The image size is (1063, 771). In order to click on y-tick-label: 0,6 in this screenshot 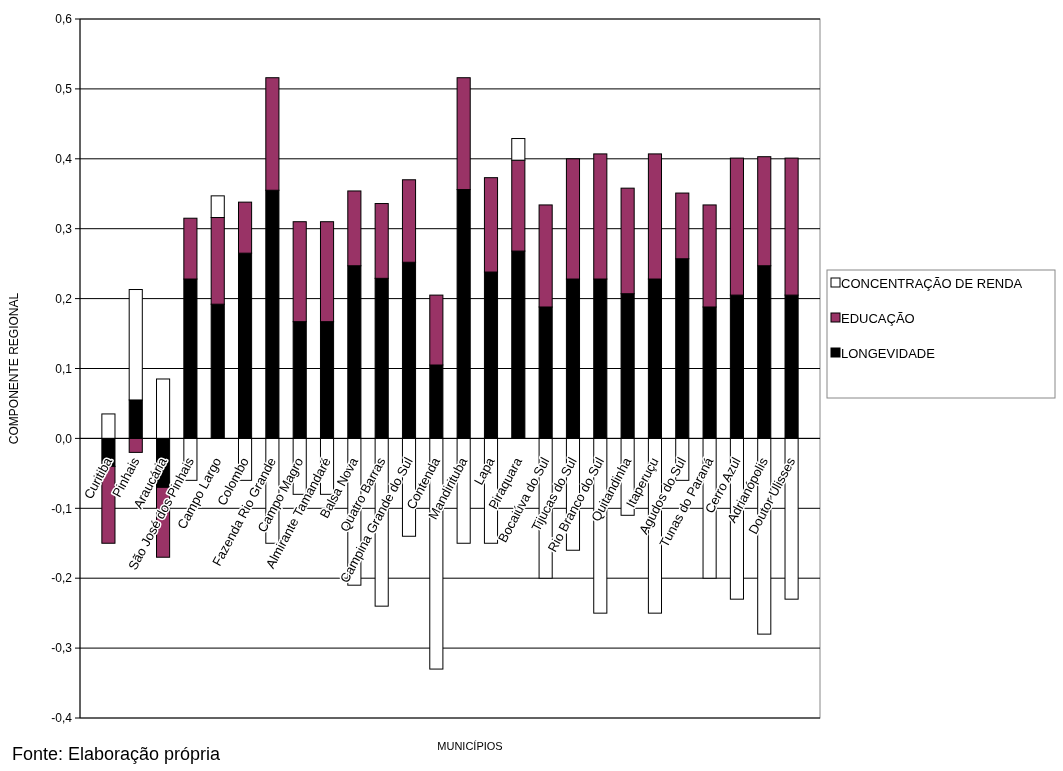, I will do `click(64, 19)`.